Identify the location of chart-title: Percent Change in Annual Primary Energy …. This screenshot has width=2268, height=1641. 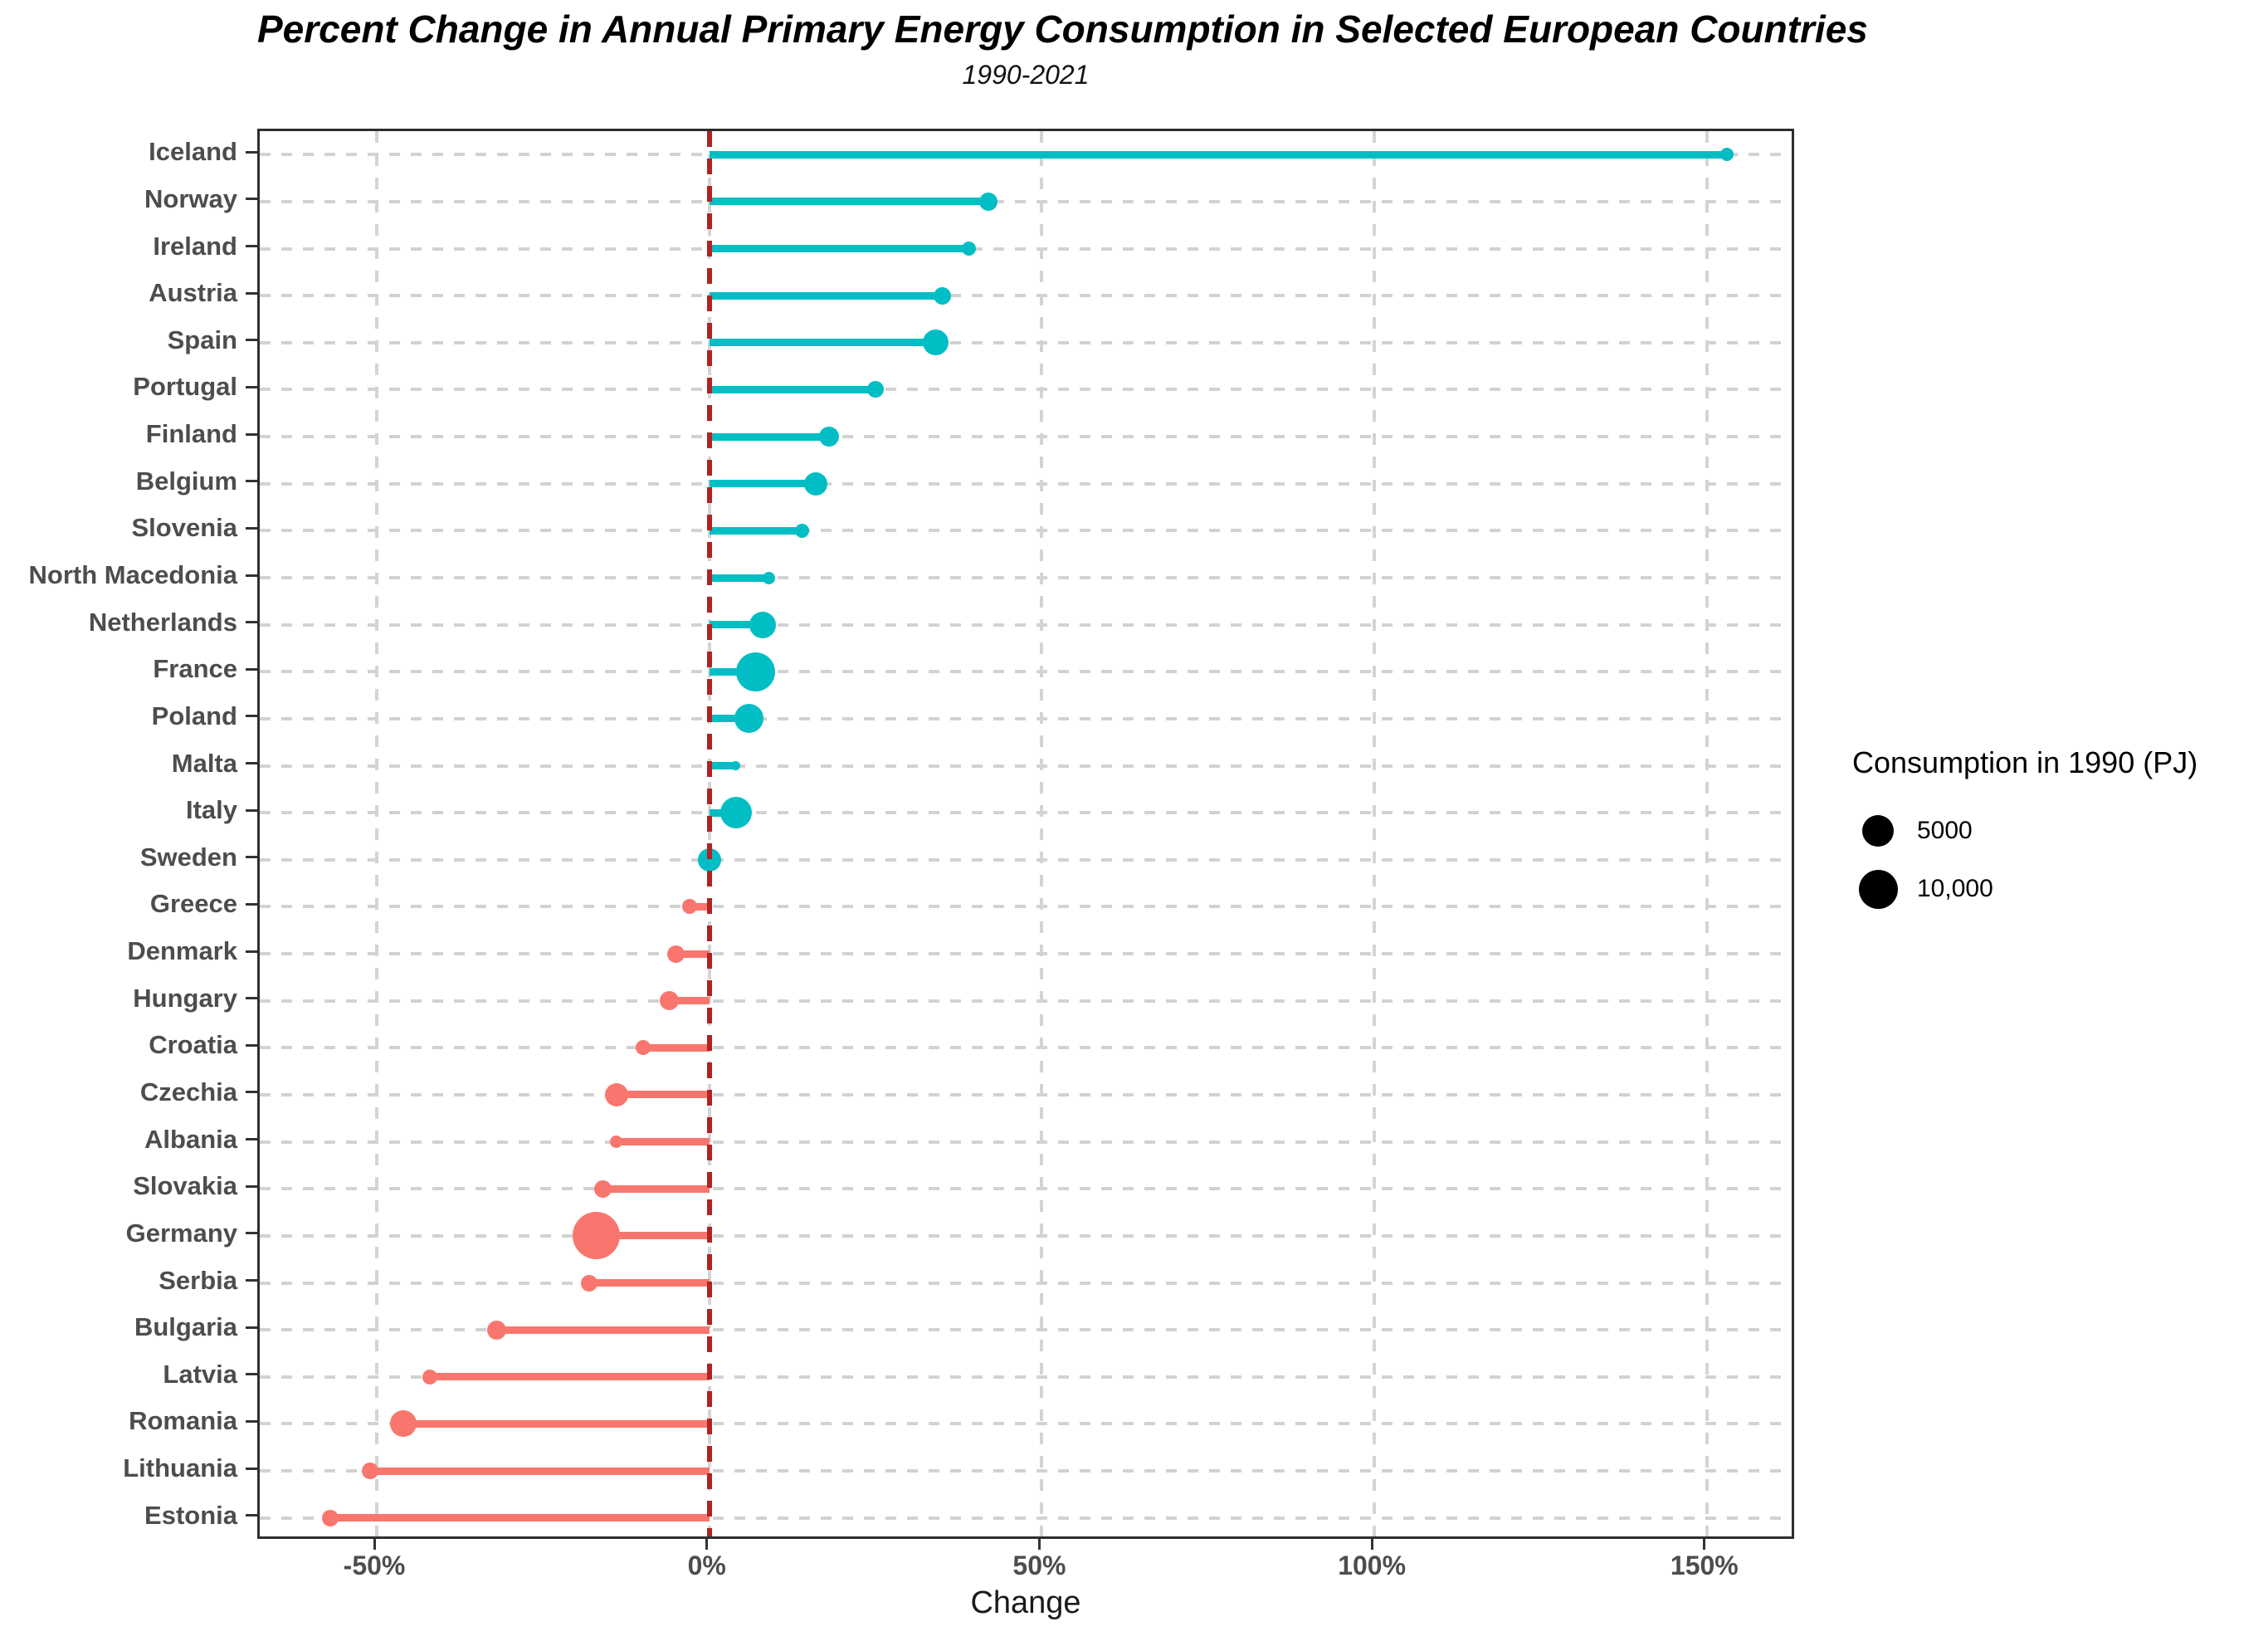
(1062, 29).